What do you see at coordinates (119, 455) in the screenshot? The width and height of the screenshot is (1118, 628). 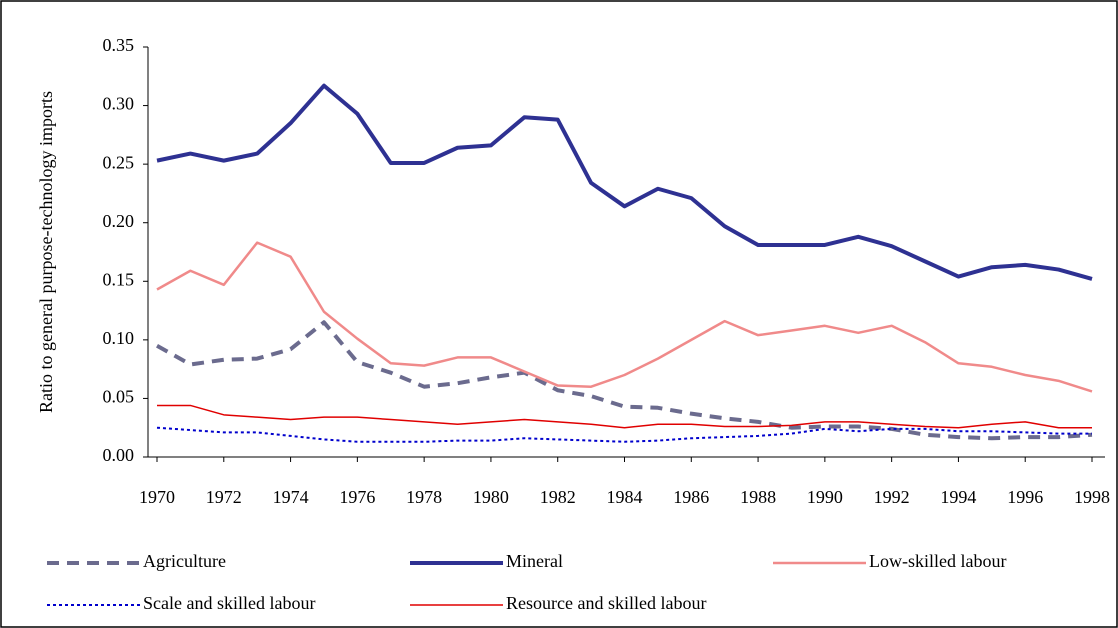 I see `y-tick-label: 0.00` at bounding box center [119, 455].